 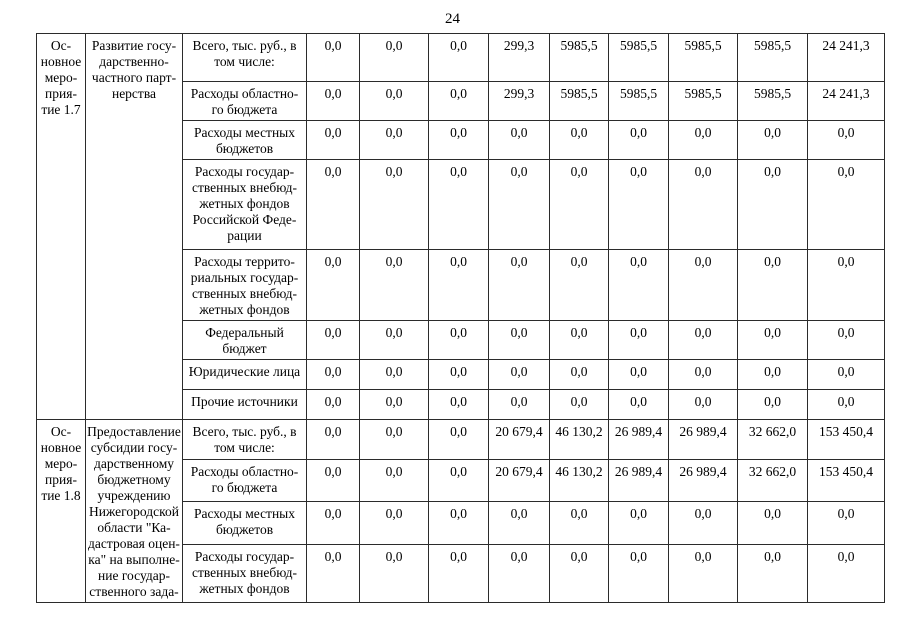 I want to click on row-label-cell: Расходы областно- го бюджета, so click(x=244, y=101).